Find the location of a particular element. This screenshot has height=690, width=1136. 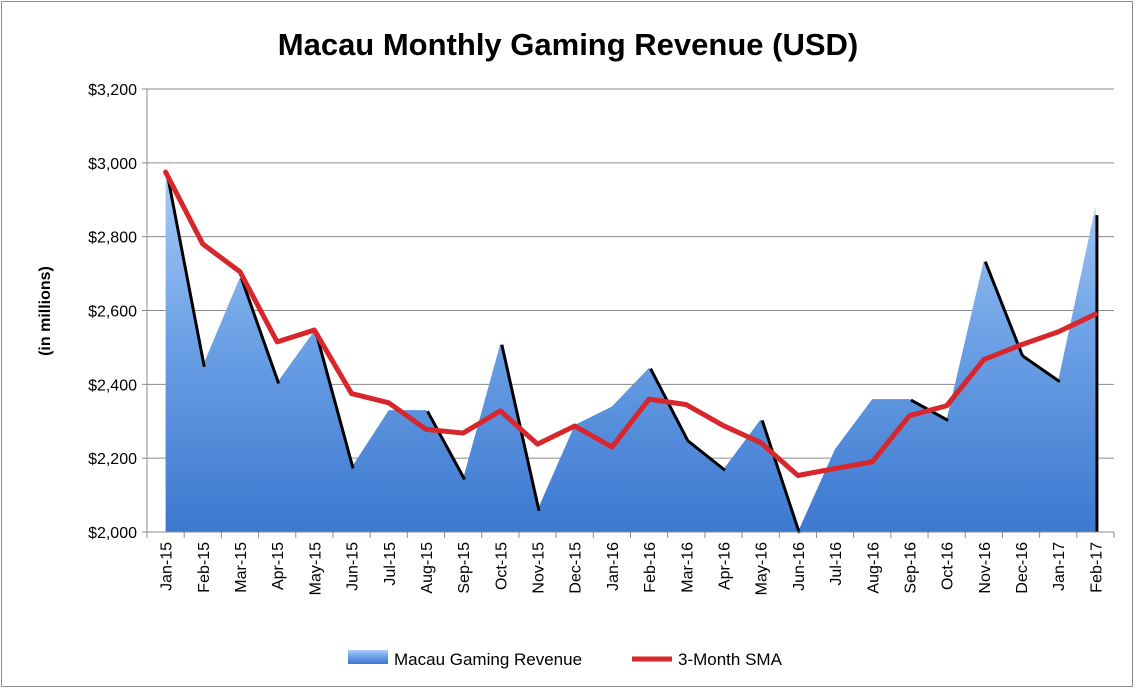

y-tick-label: $2,000 is located at coordinates (112, 533).